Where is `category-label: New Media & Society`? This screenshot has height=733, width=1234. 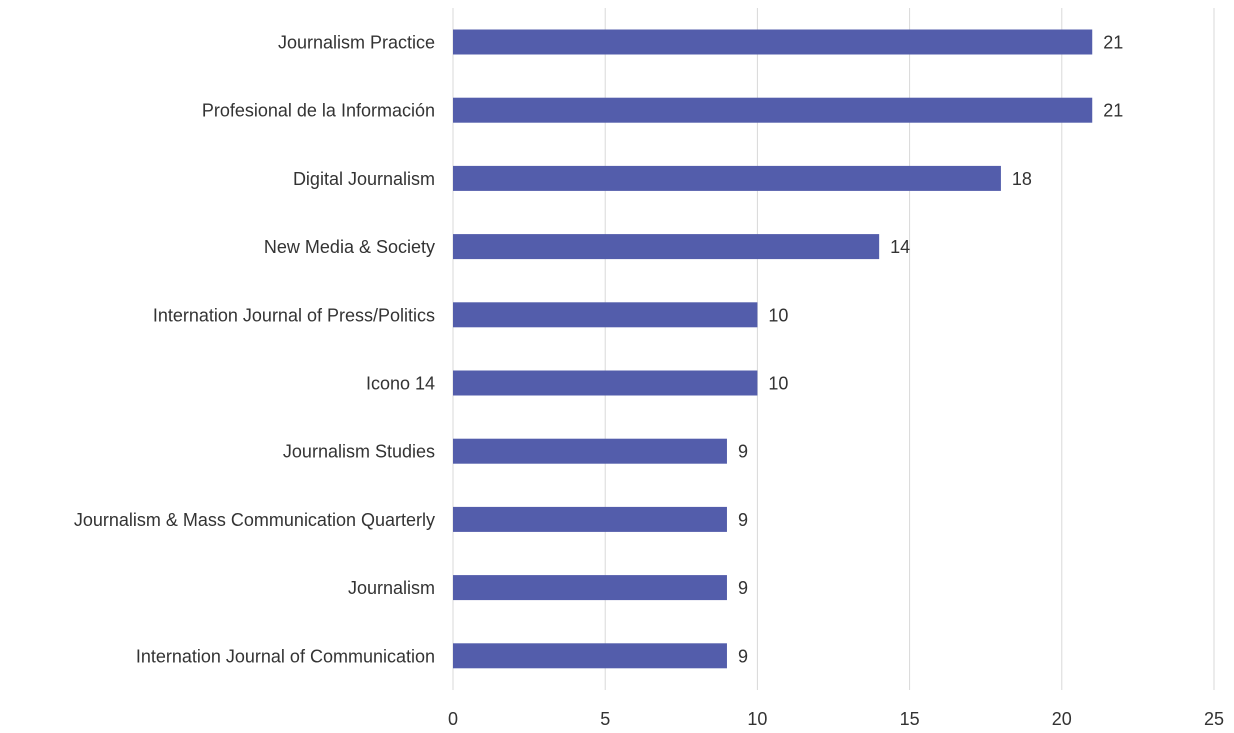 category-label: New Media & Society is located at coordinates (349, 247).